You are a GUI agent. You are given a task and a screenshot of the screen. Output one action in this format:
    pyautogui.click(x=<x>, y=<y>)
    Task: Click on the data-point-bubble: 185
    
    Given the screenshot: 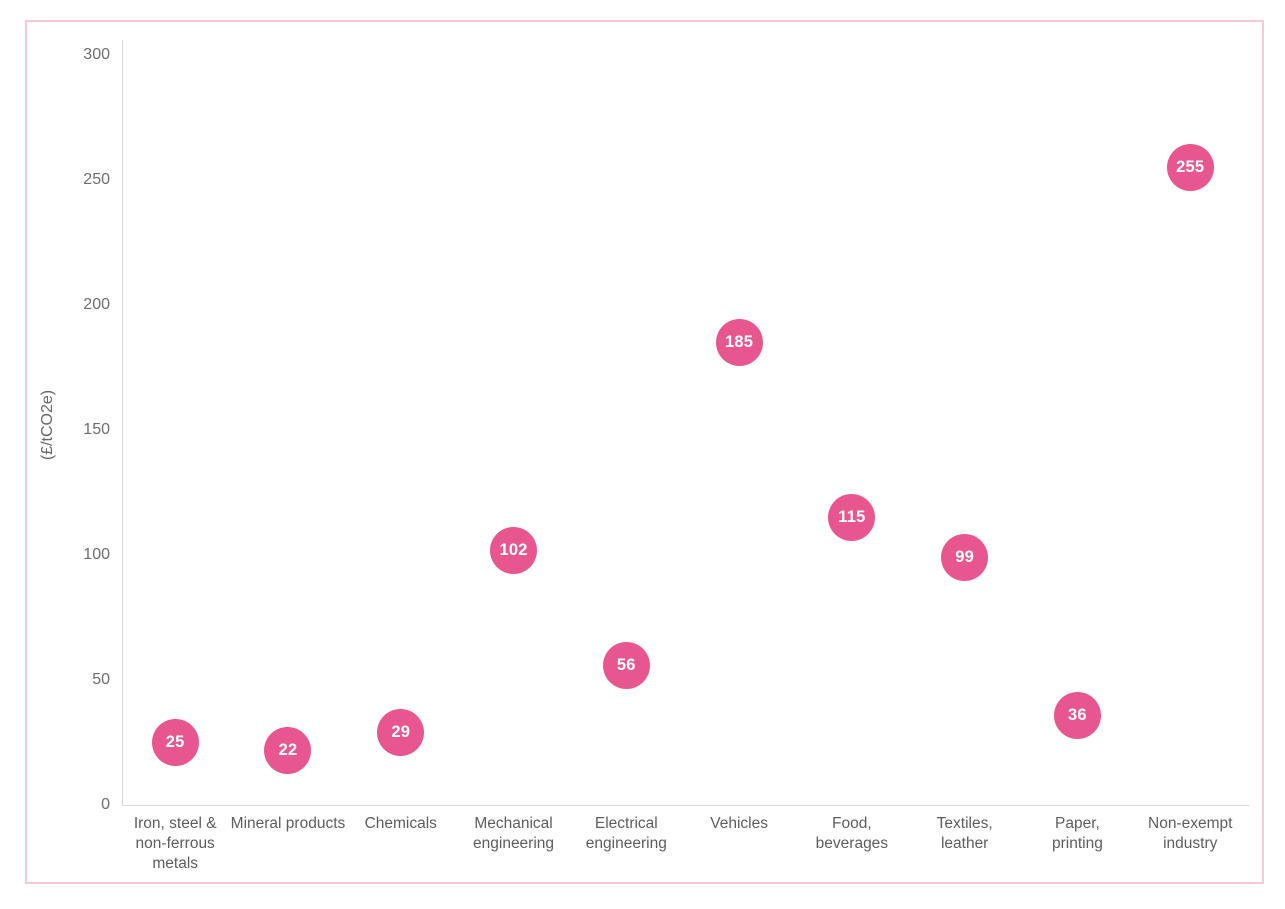 What is the action you would take?
    pyautogui.click(x=739, y=342)
    